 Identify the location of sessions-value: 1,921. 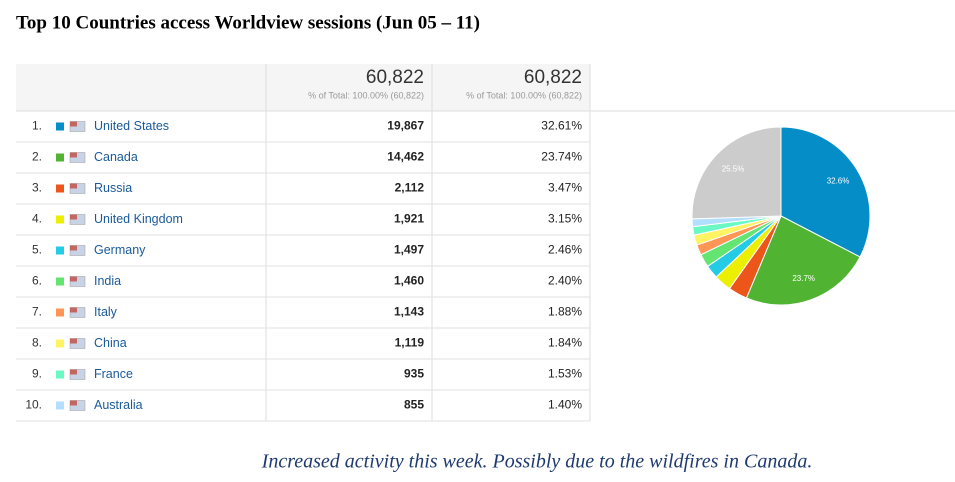
(409, 219).